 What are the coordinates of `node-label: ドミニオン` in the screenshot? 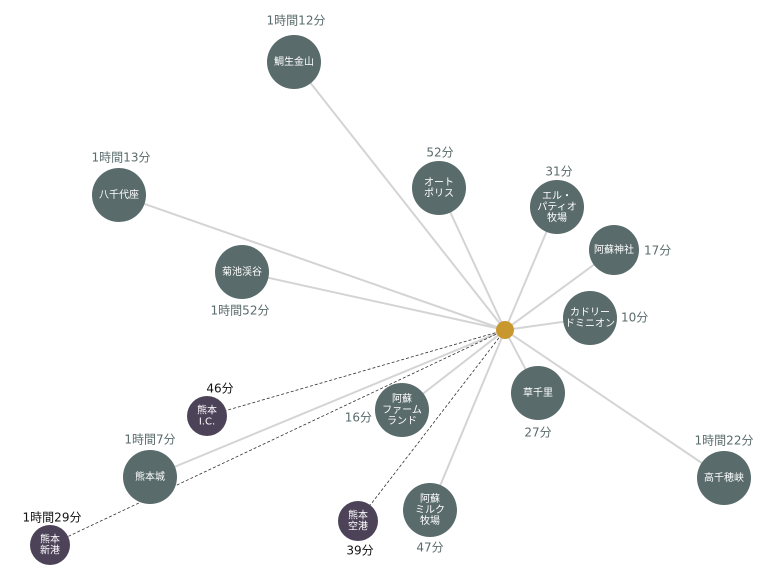 It's located at (590, 324).